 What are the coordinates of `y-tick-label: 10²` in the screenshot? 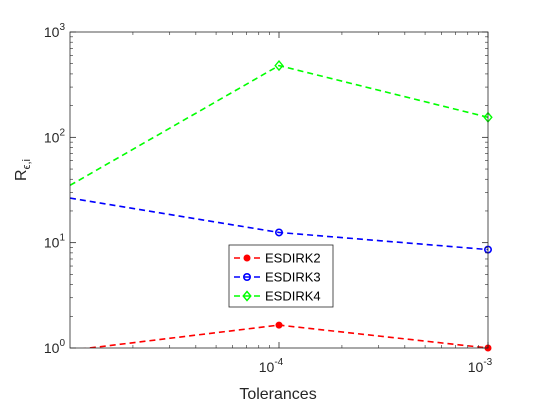 It's located at (55, 136).